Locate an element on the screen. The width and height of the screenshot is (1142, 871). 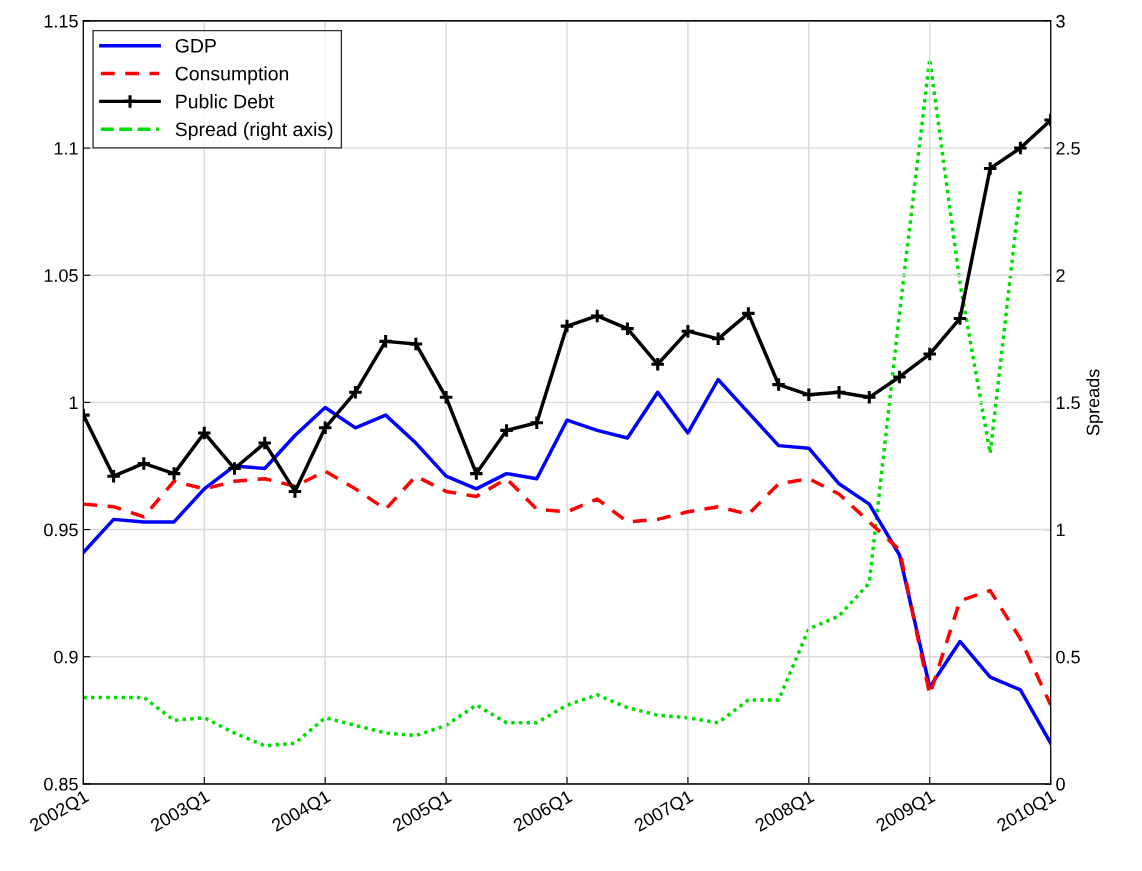
legend-label: Spread (right axis) is located at coordinates (254, 131).